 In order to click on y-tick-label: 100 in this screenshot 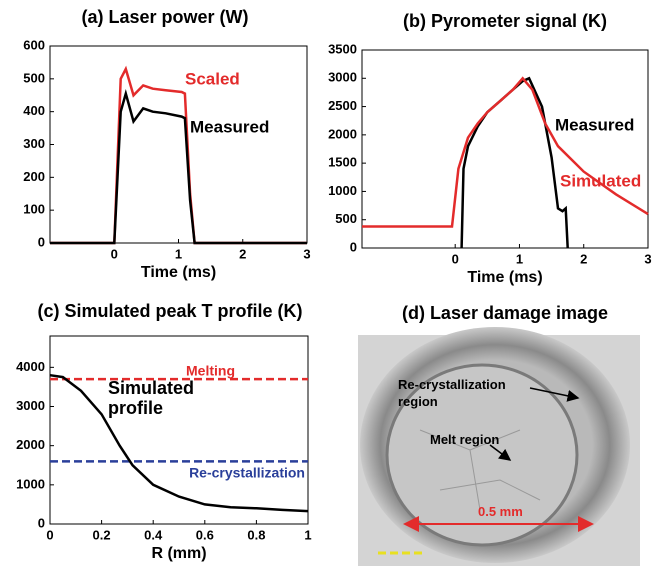, I will do `click(34, 209)`.